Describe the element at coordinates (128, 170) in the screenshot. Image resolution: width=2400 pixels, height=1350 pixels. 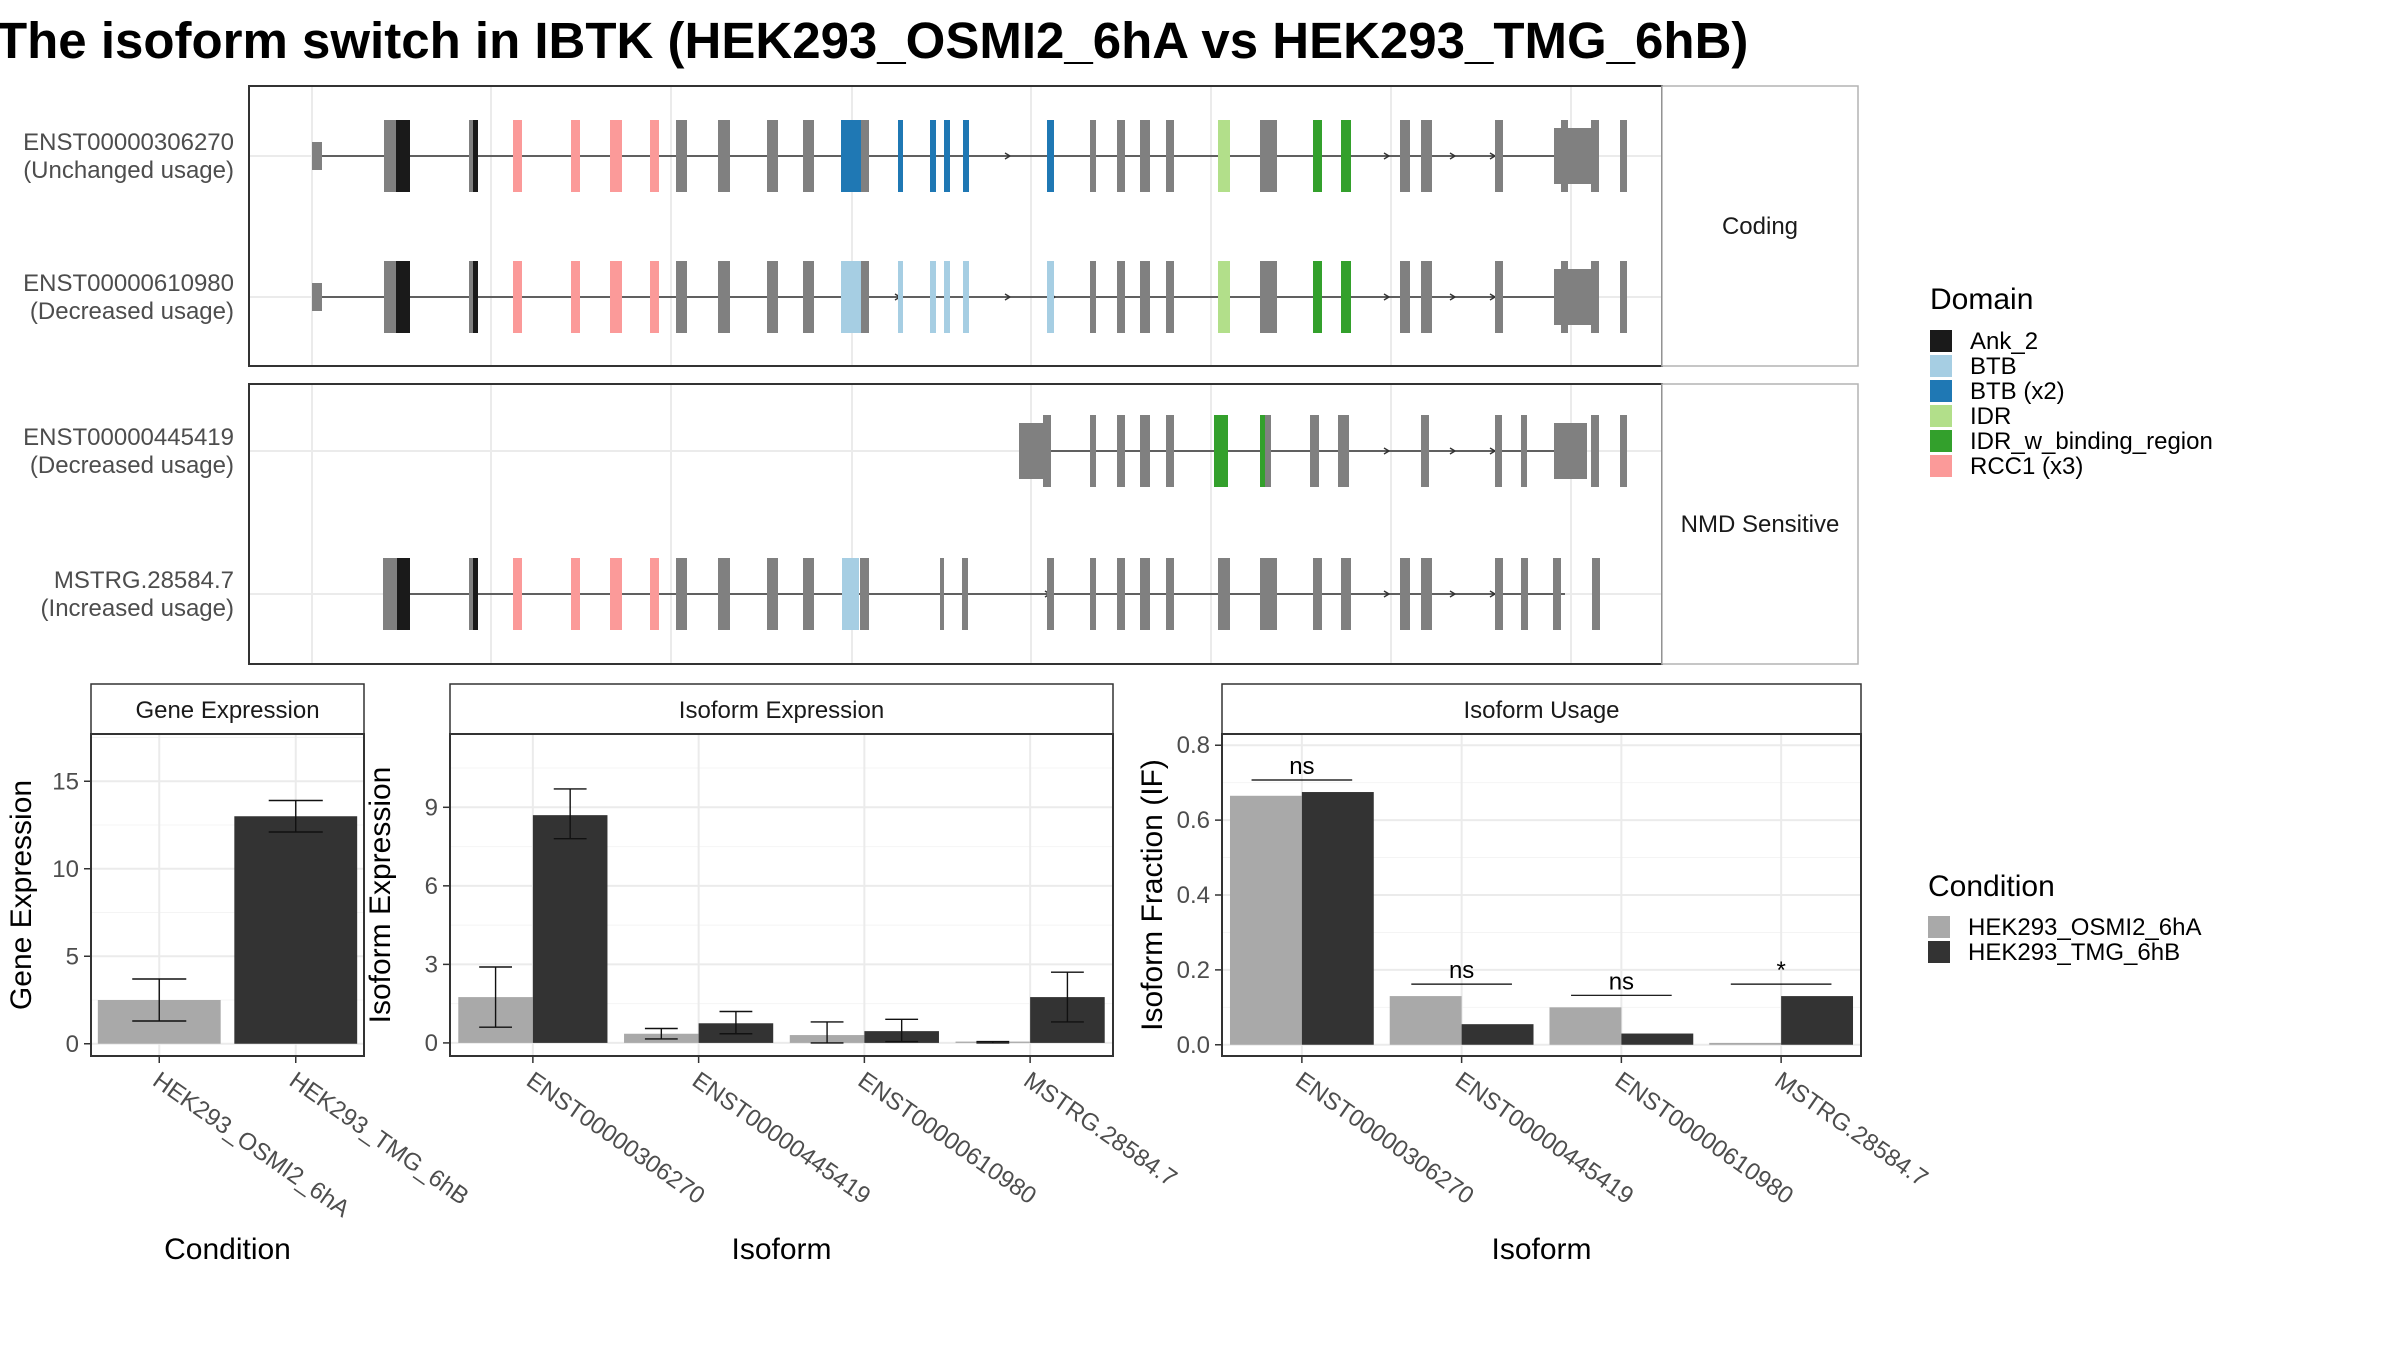
I see `transcript-usage-label: (Unchanged usage)` at that location.